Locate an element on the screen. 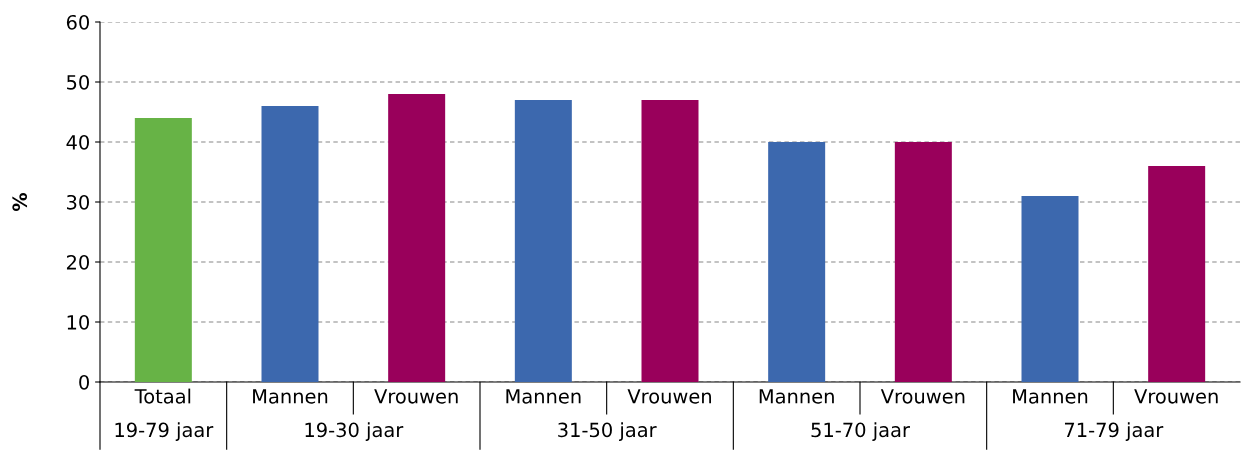 The height and width of the screenshot is (452, 1245). y-tick-label: 20 is located at coordinates (77, 262).